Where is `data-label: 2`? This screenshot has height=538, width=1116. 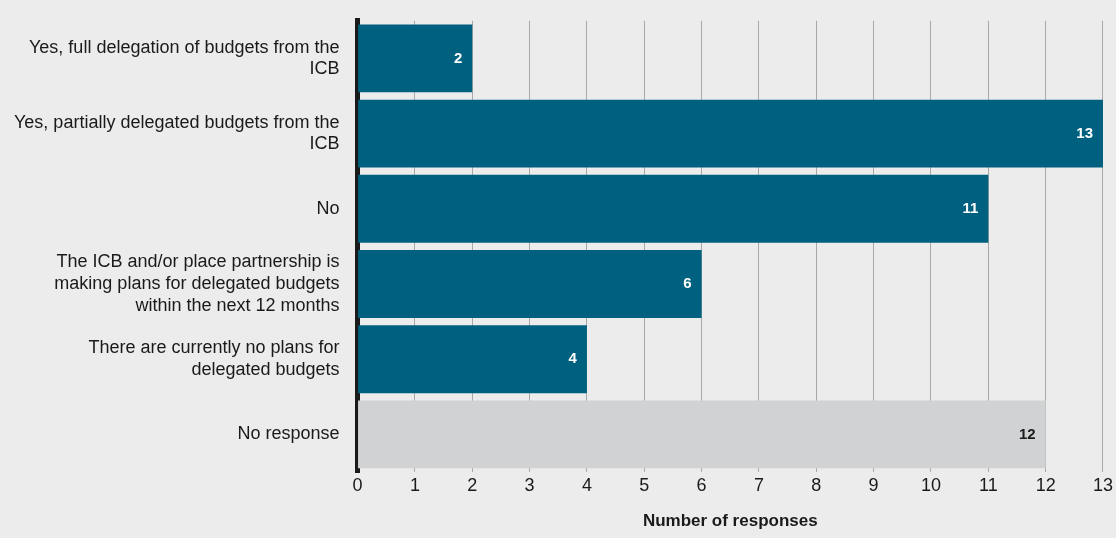 data-label: 2 is located at coordinates (458, 57).